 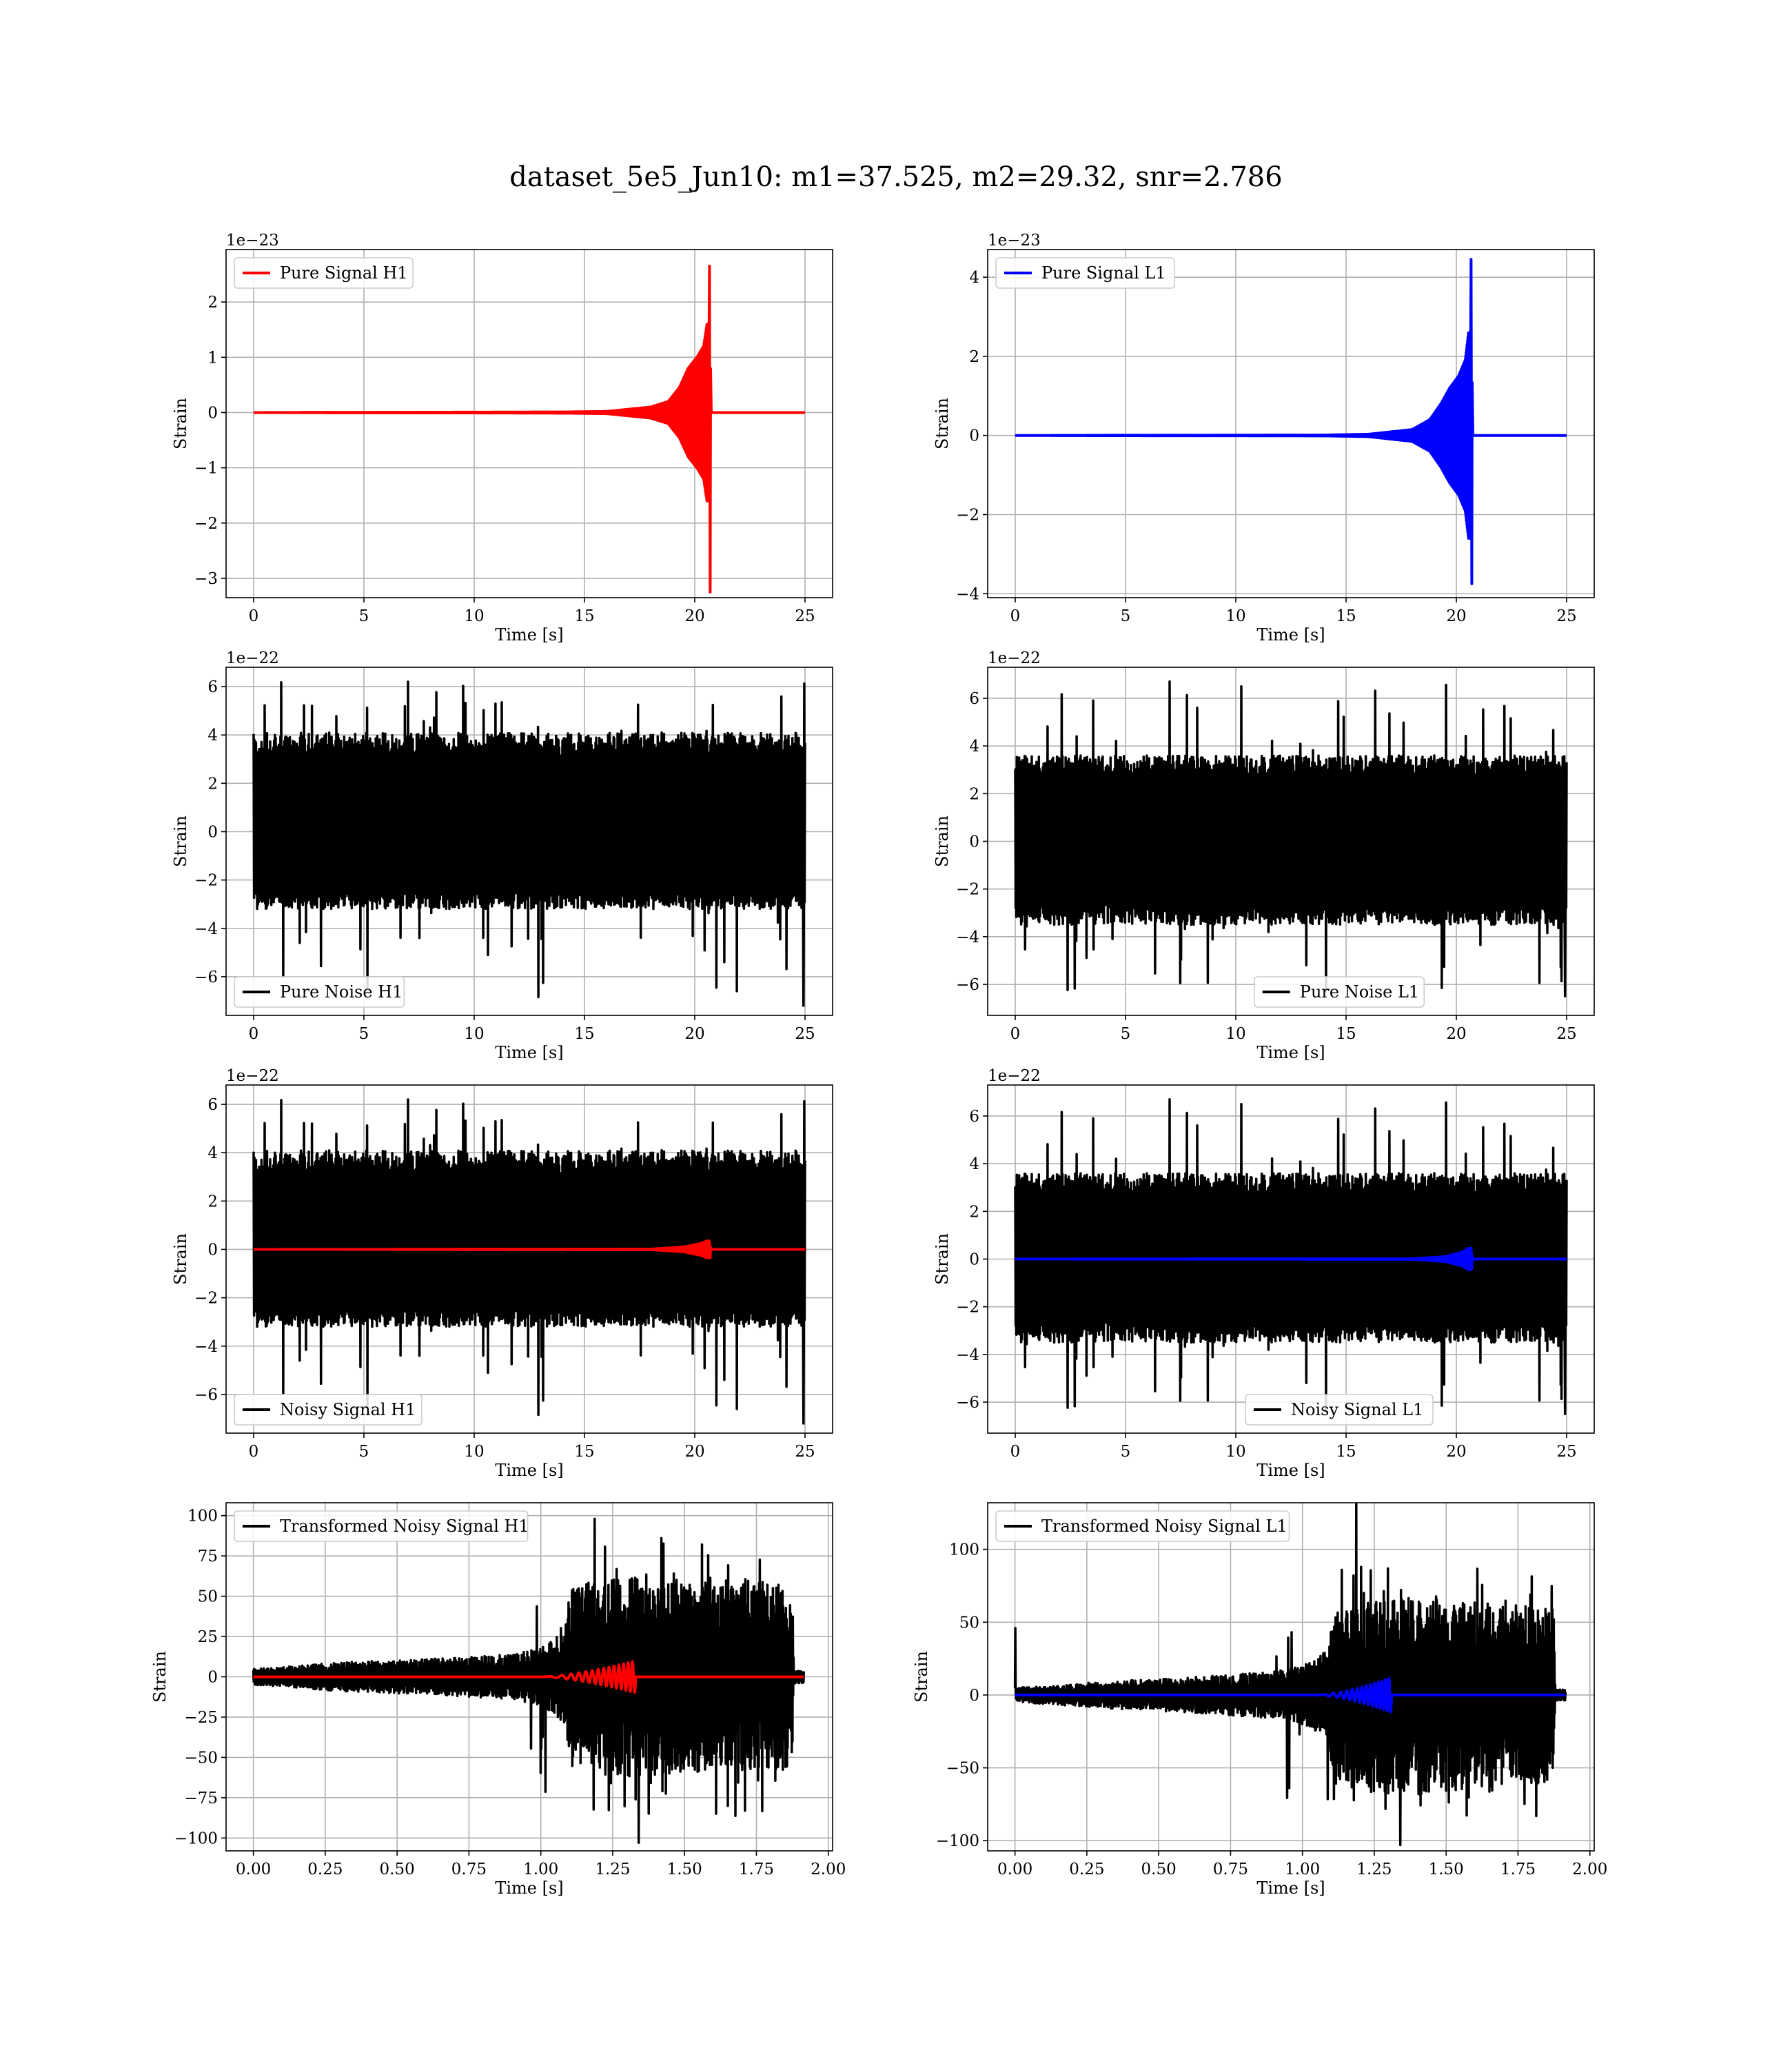 What do you see at coordinates (684, 1869) in the screenshot?
I see `x-tick-label: 1.50` at bounding box center [684, 1869].